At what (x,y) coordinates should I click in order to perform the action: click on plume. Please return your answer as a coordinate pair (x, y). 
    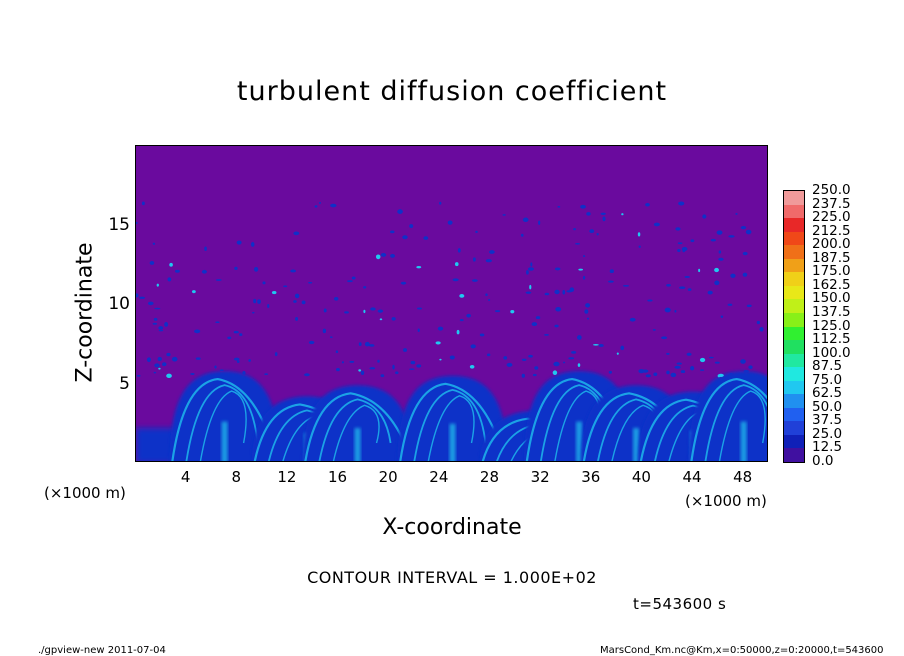
    Looking at the image, I should click on (452, 418).